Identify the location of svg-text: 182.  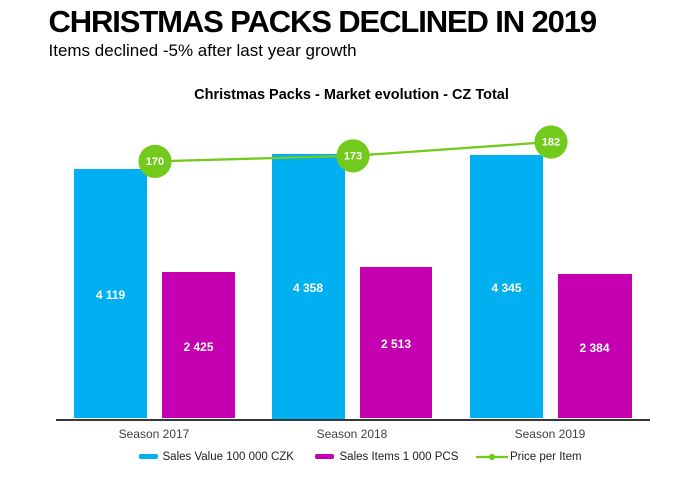
(551, 143).